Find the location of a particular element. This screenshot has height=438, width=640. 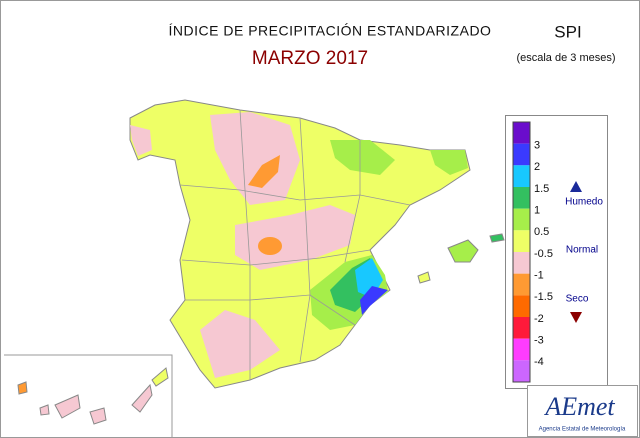

ibiza is located at coordinates (424, 277).